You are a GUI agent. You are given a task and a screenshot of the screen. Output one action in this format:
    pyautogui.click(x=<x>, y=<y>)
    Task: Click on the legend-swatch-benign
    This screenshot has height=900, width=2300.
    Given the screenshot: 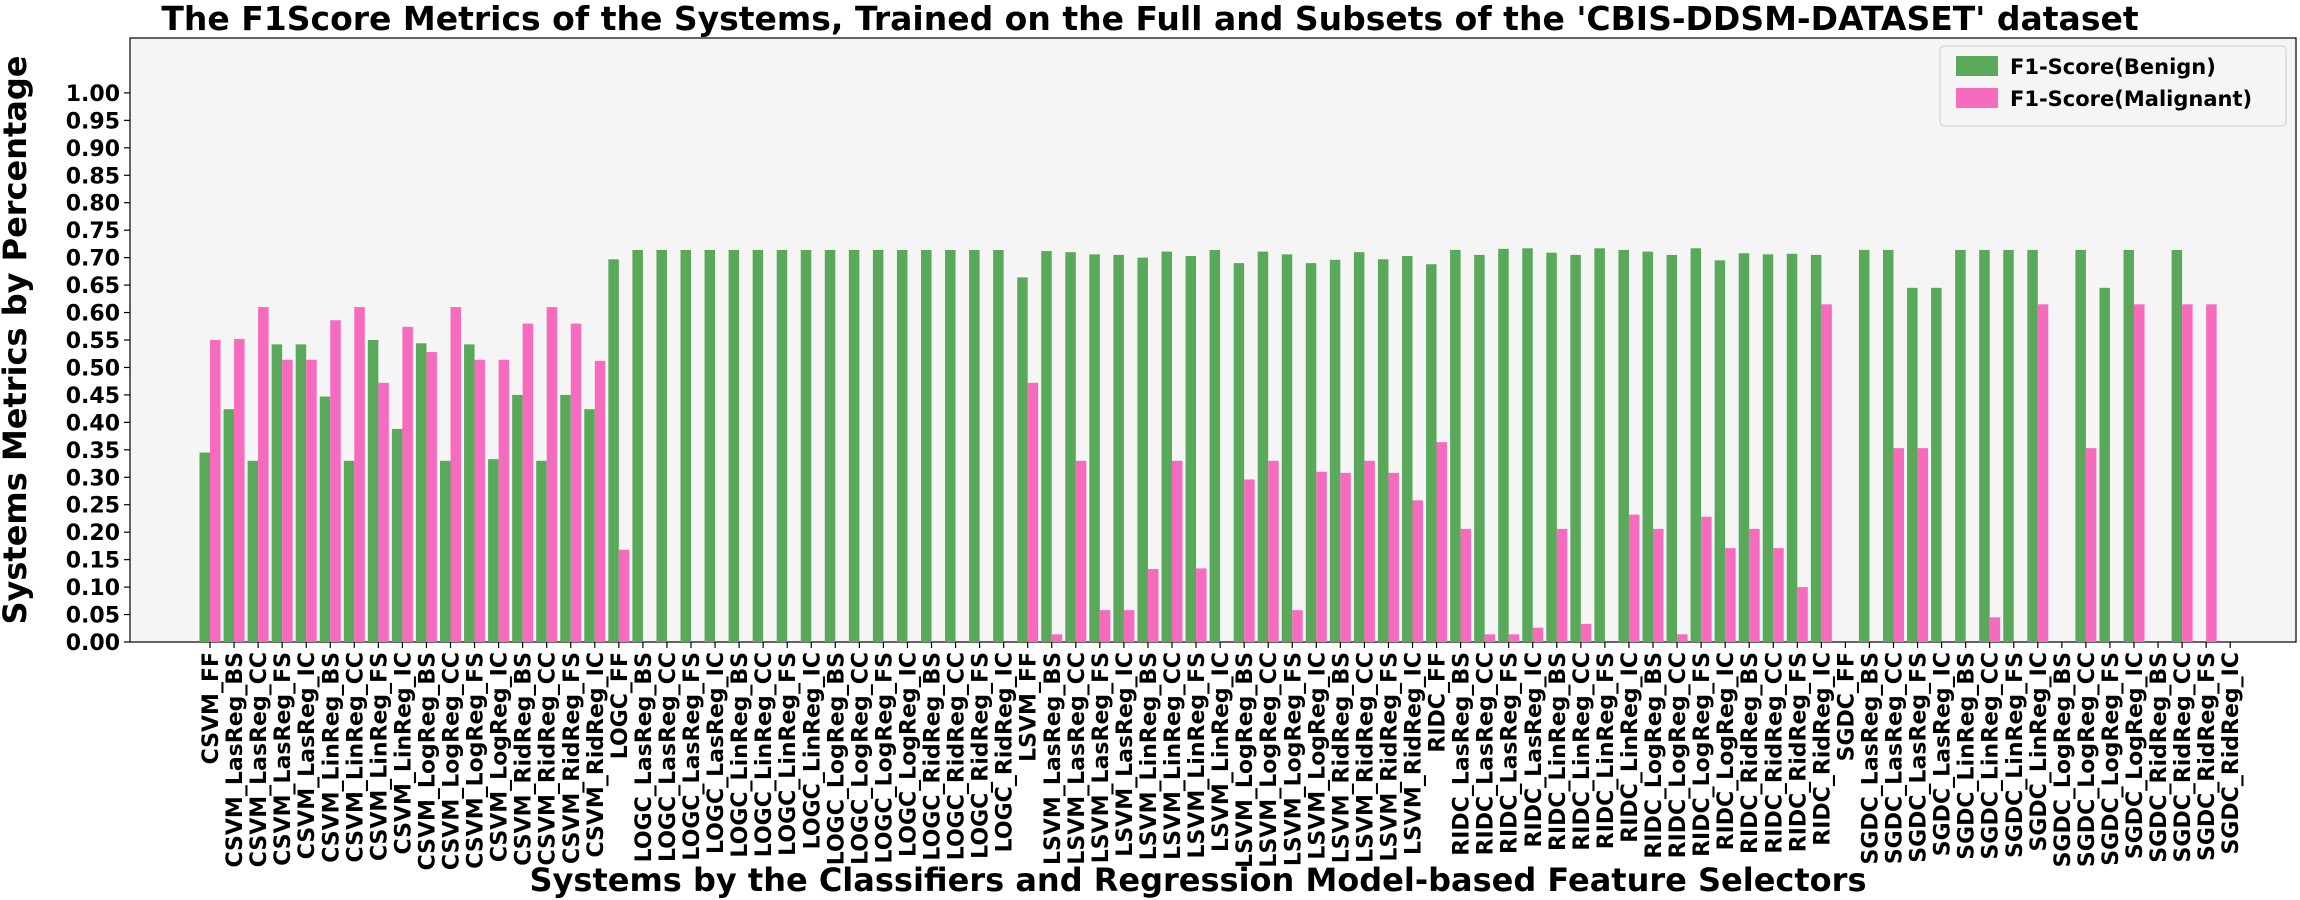 What is the action you would take?
    pyautogui.click(x=1977, y=66)
    